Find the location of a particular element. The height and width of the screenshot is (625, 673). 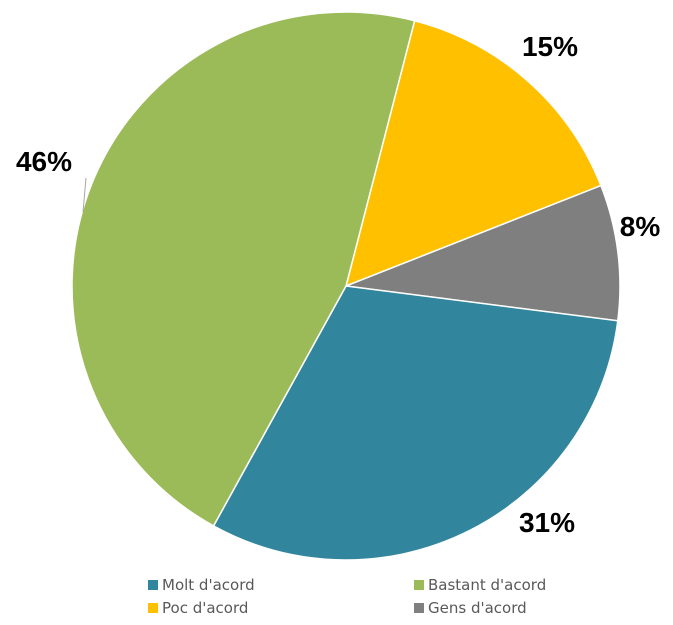

data-label-bastant-d-acord: 46% is located at coordinates (44, 161).